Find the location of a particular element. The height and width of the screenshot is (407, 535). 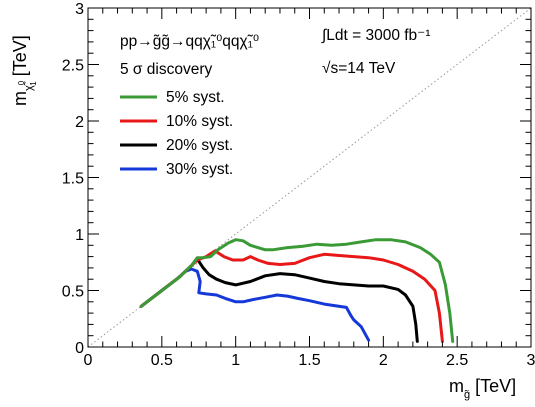

x-tick-label: 2 is located at coordinates (383, 360).